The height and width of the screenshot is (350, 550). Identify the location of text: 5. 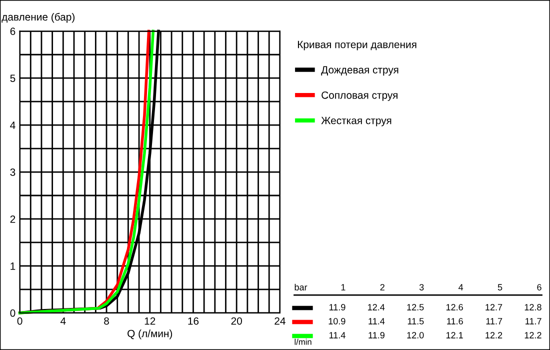
(500, 287).